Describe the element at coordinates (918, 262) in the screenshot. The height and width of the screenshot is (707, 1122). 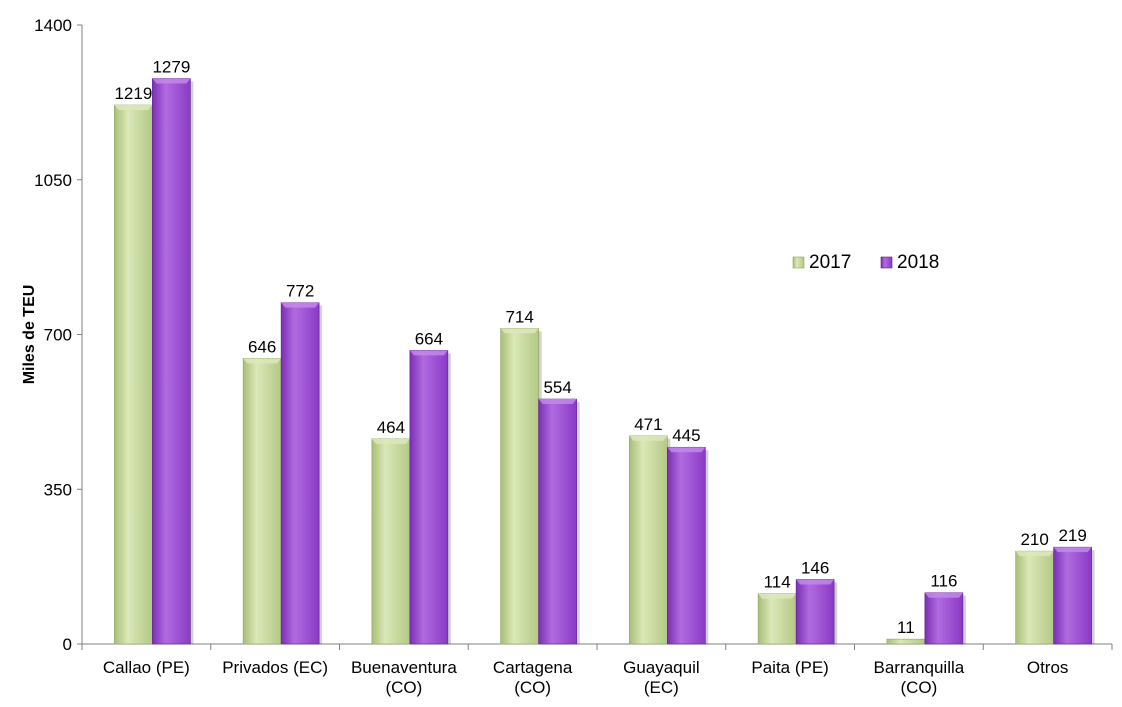
I see `legend-label: 2018` at that location.